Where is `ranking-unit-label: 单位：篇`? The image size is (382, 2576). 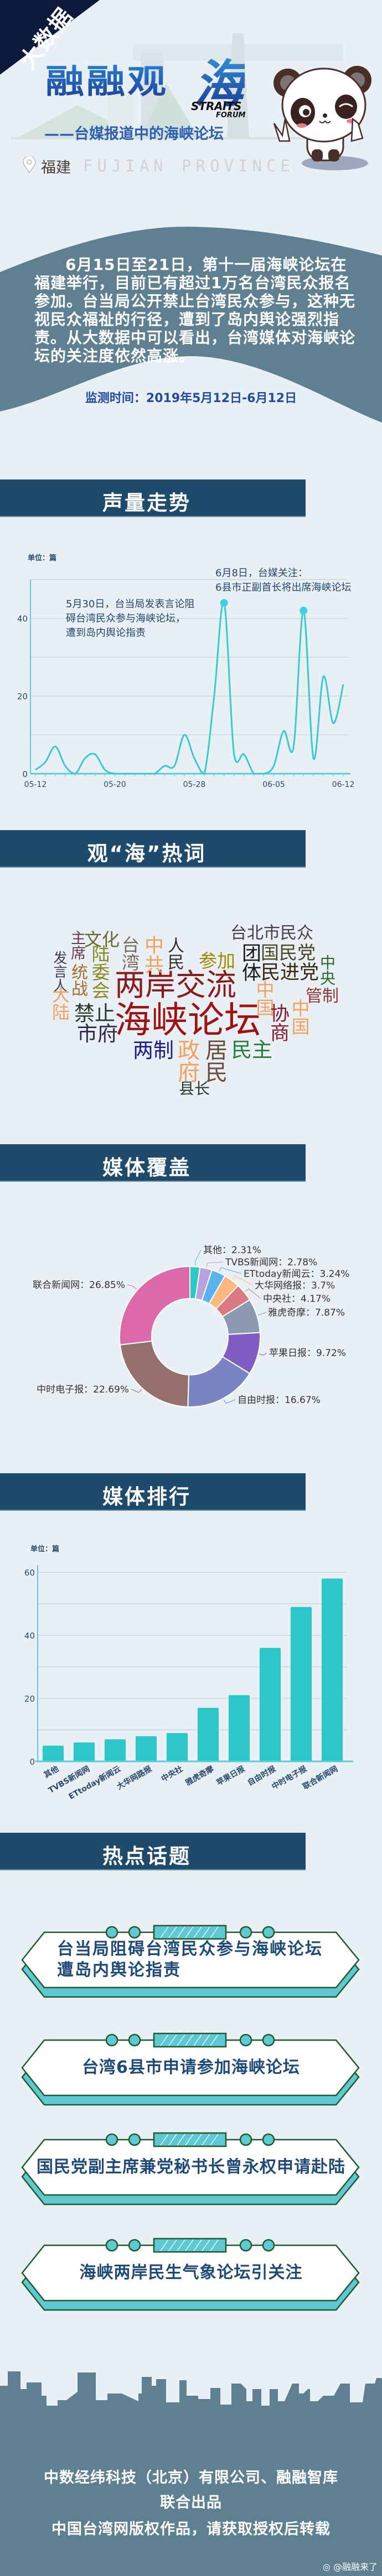
ranking-unit-label: 单位：篇 is located at coordinates (45, 1549).